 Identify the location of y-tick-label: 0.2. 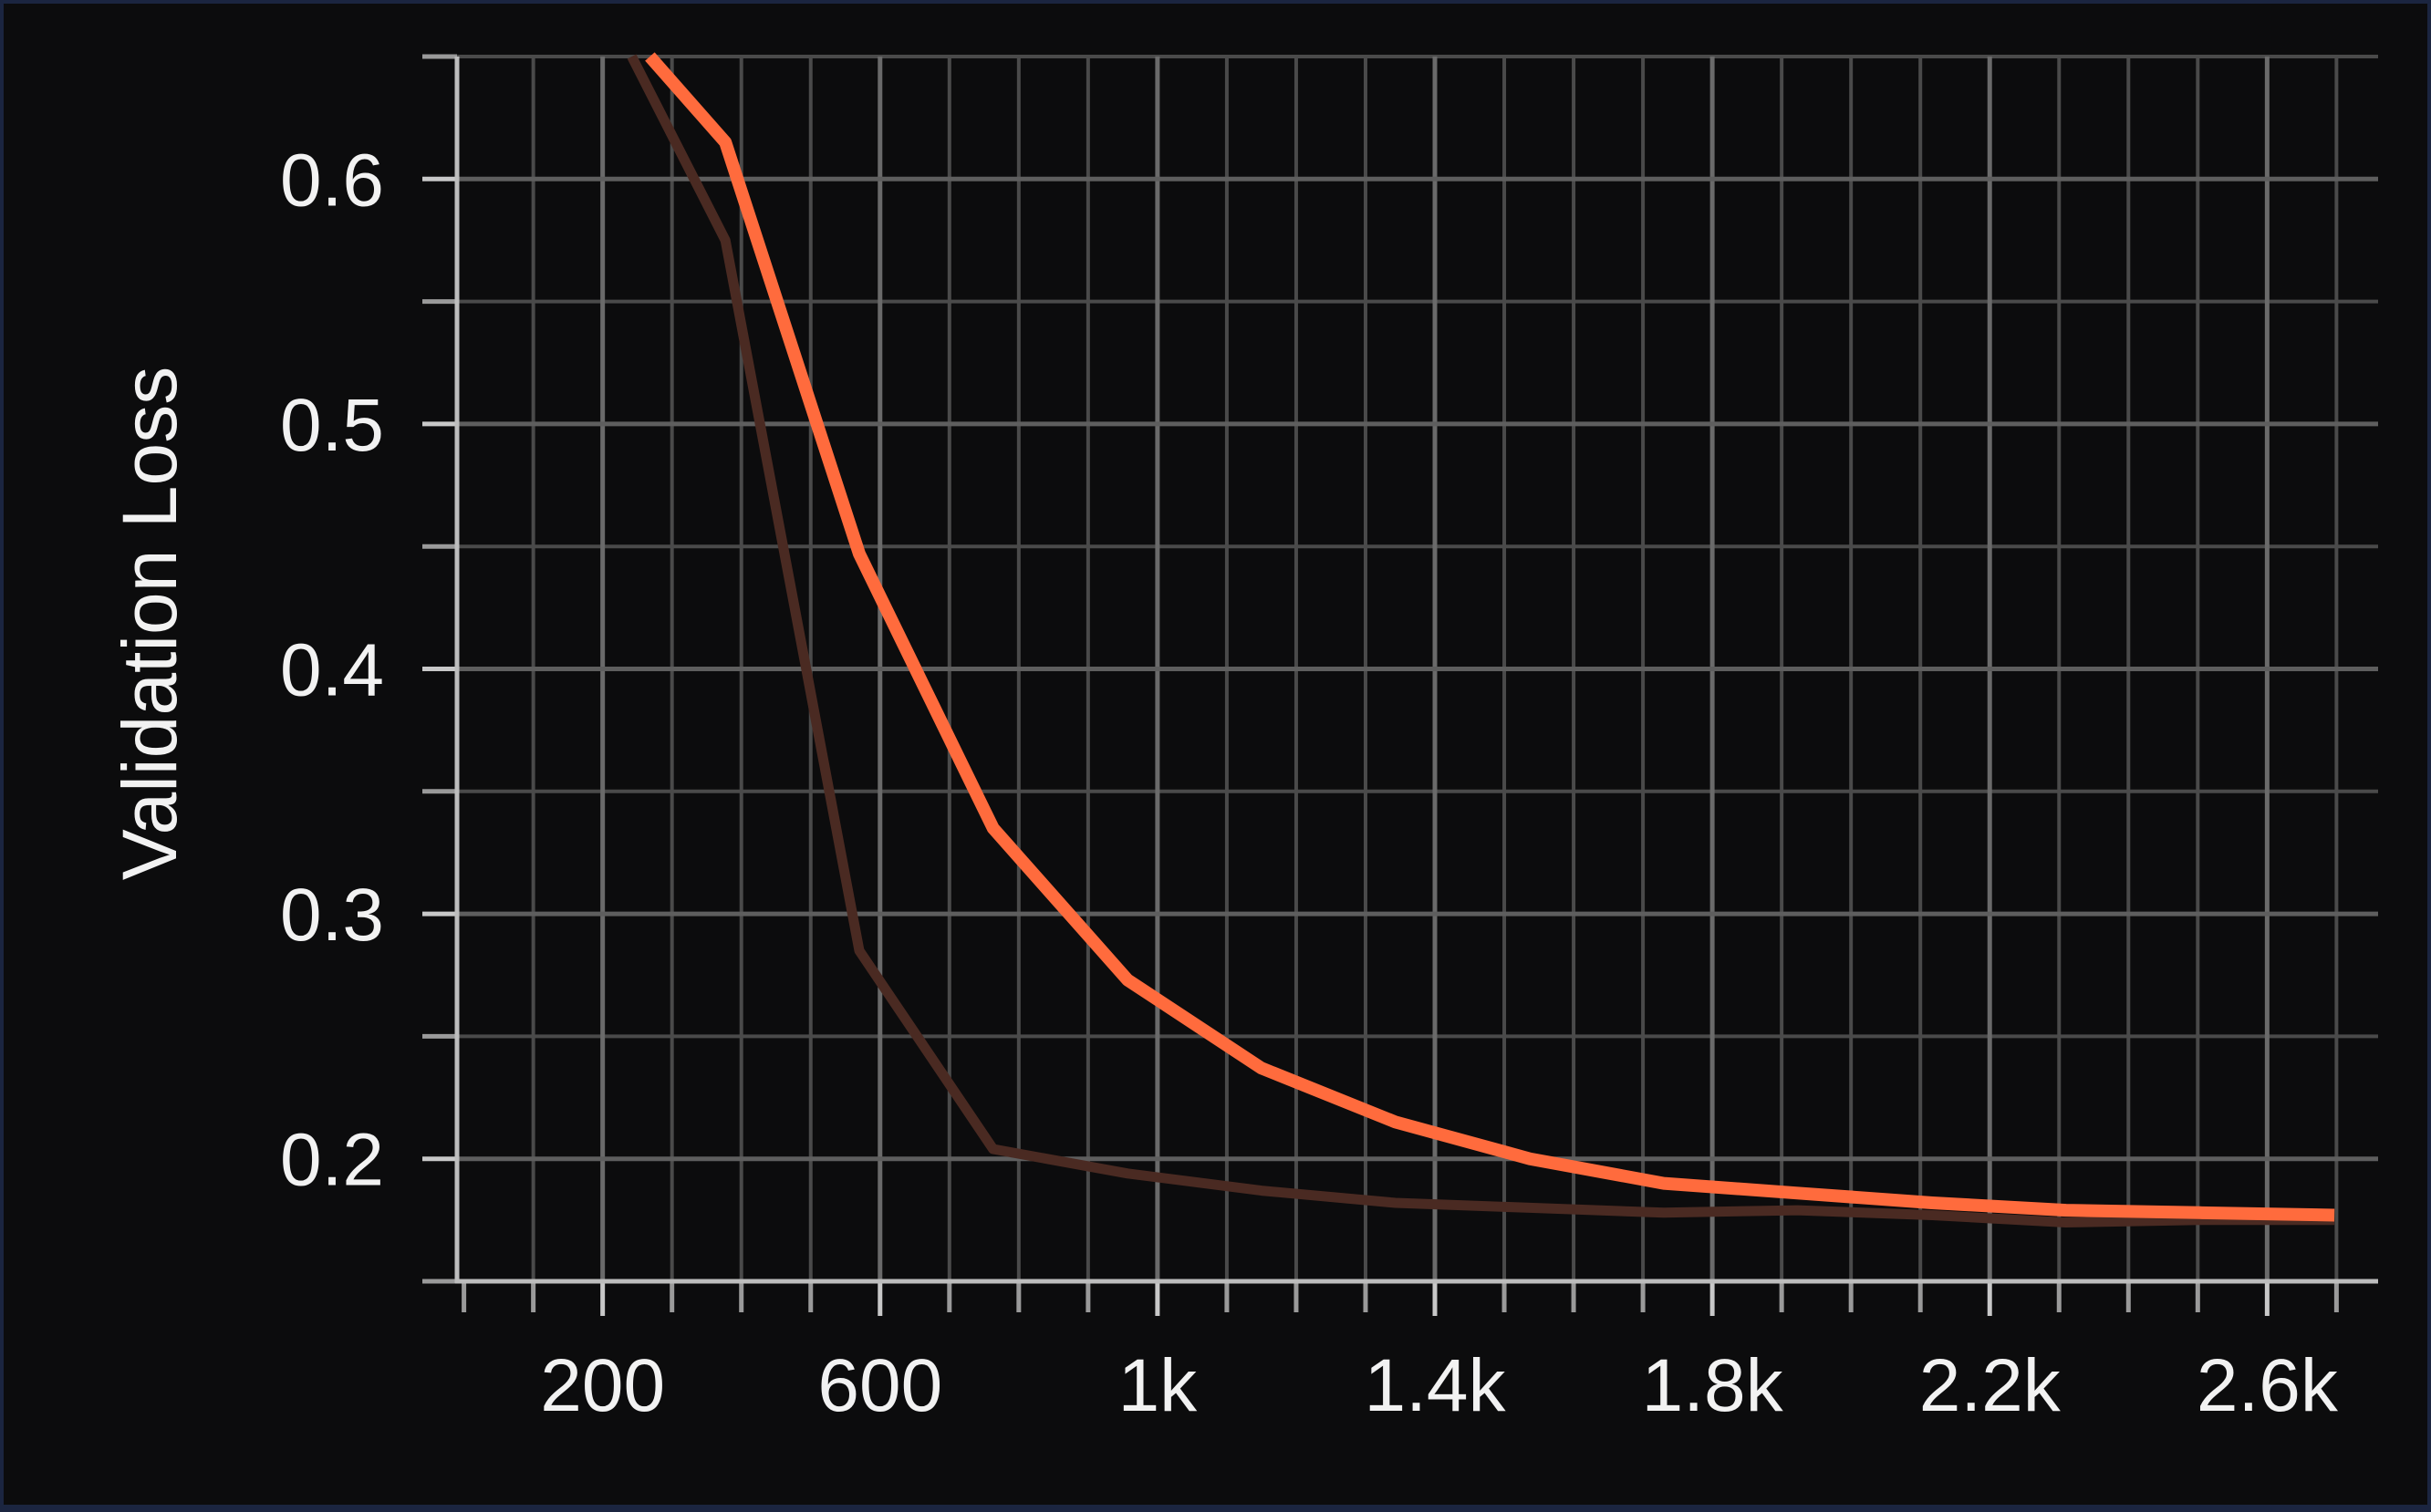
(332, 1160).